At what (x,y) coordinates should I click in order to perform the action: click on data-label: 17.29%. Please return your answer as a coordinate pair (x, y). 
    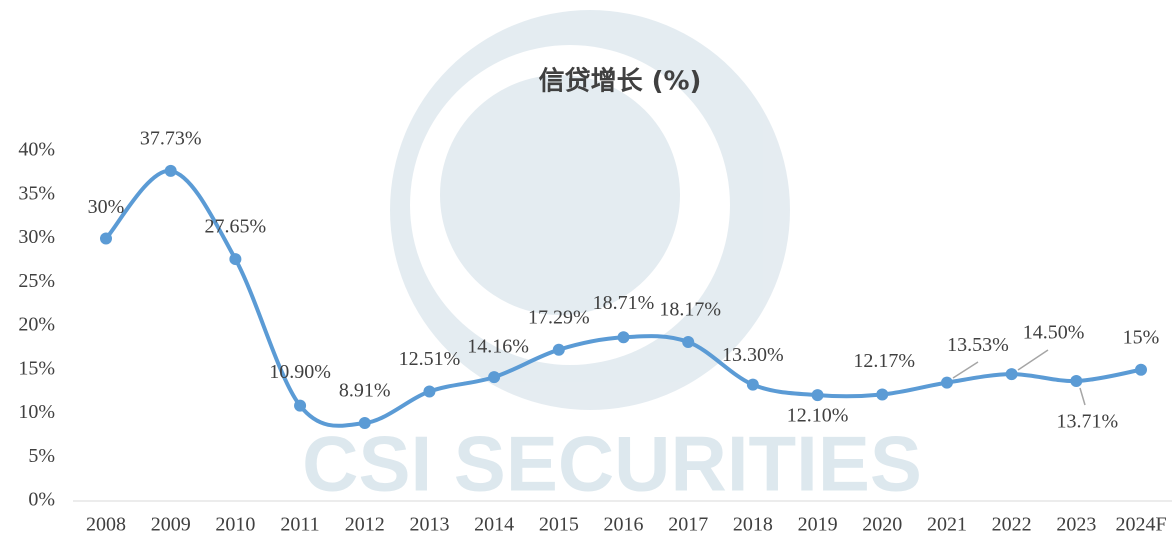
    Looking at the image, I should click on (559, 317).